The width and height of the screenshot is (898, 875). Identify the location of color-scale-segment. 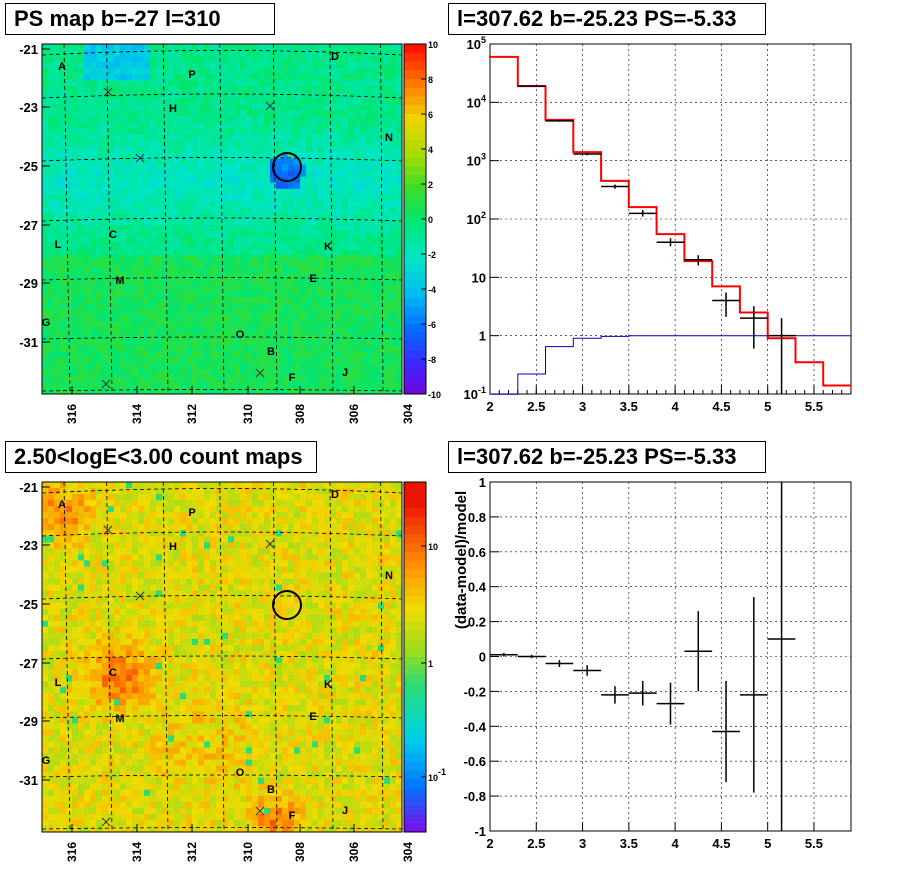
(415, 136).